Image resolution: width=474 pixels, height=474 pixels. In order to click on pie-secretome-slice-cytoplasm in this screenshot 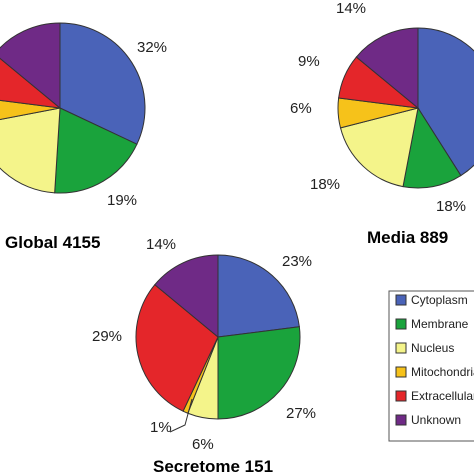, I will do `click(258, 296)`.